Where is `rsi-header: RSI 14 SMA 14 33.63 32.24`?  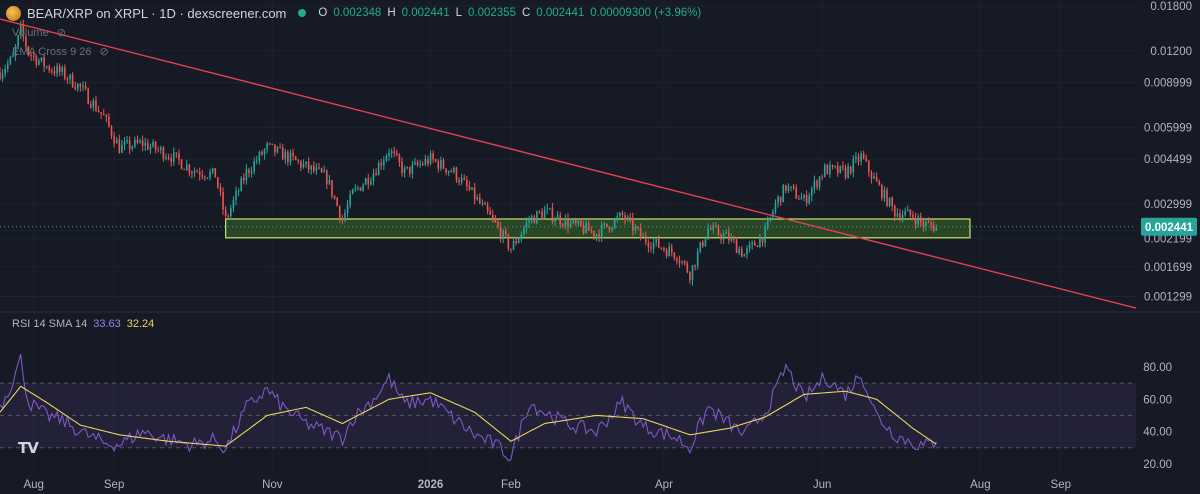
rsi-header: RSI 14 SMA 14 33.63 32.24 is located at coordinates (83, 324).